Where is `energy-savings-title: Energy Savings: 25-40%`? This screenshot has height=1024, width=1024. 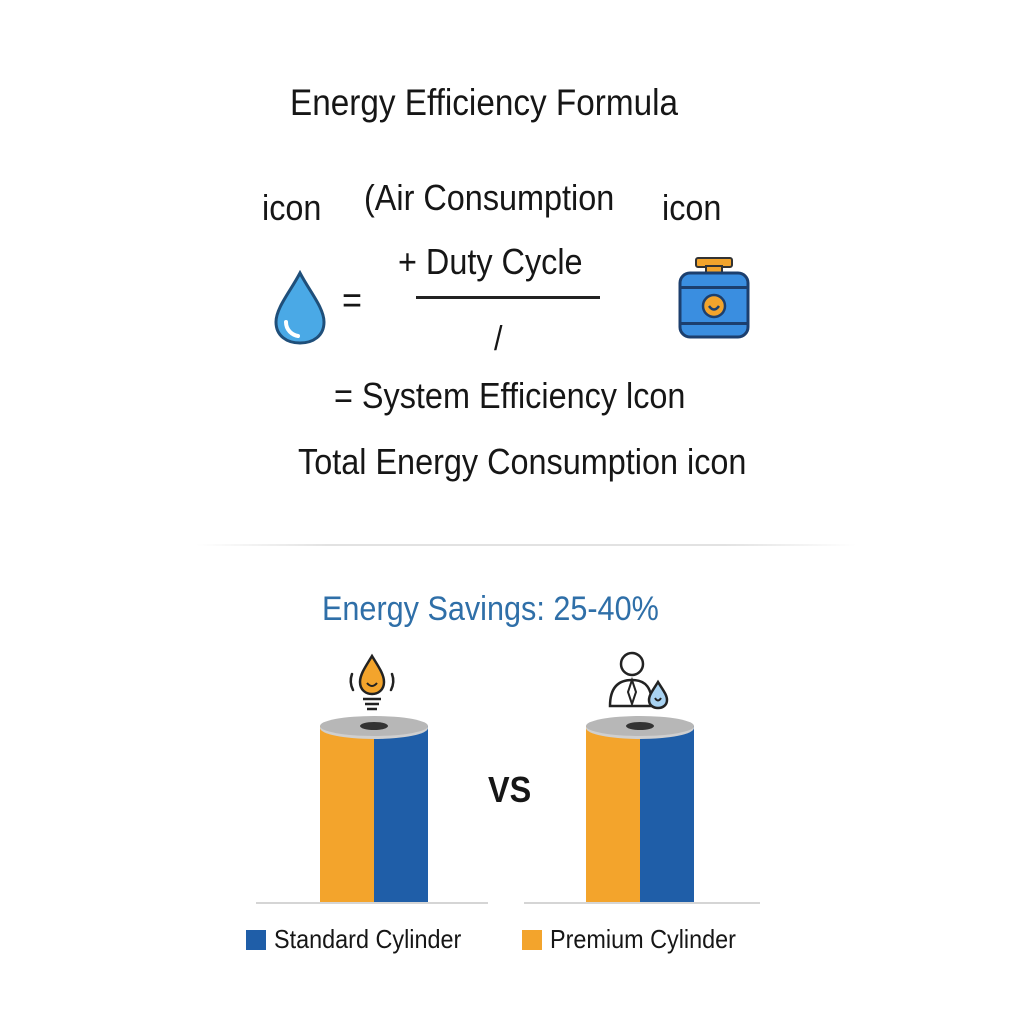
energy-savings-title: Energy Savings: 25-40% is located at coordinates (490, 609).